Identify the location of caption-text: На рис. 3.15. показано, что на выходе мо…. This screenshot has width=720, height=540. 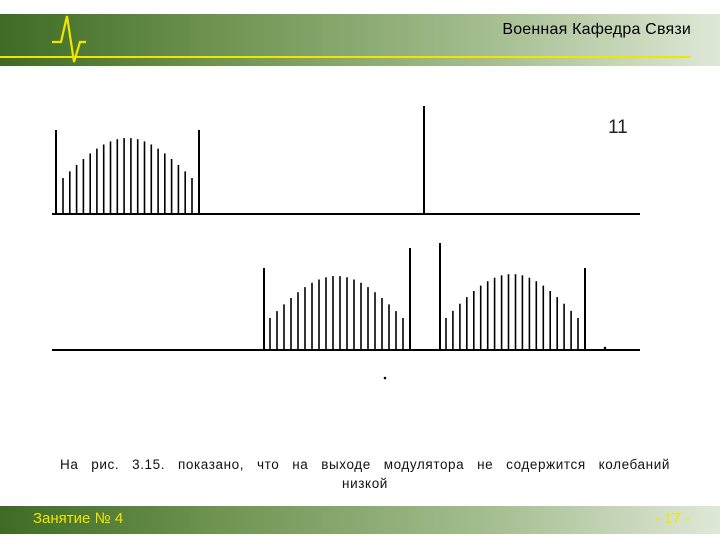
(365, 474).